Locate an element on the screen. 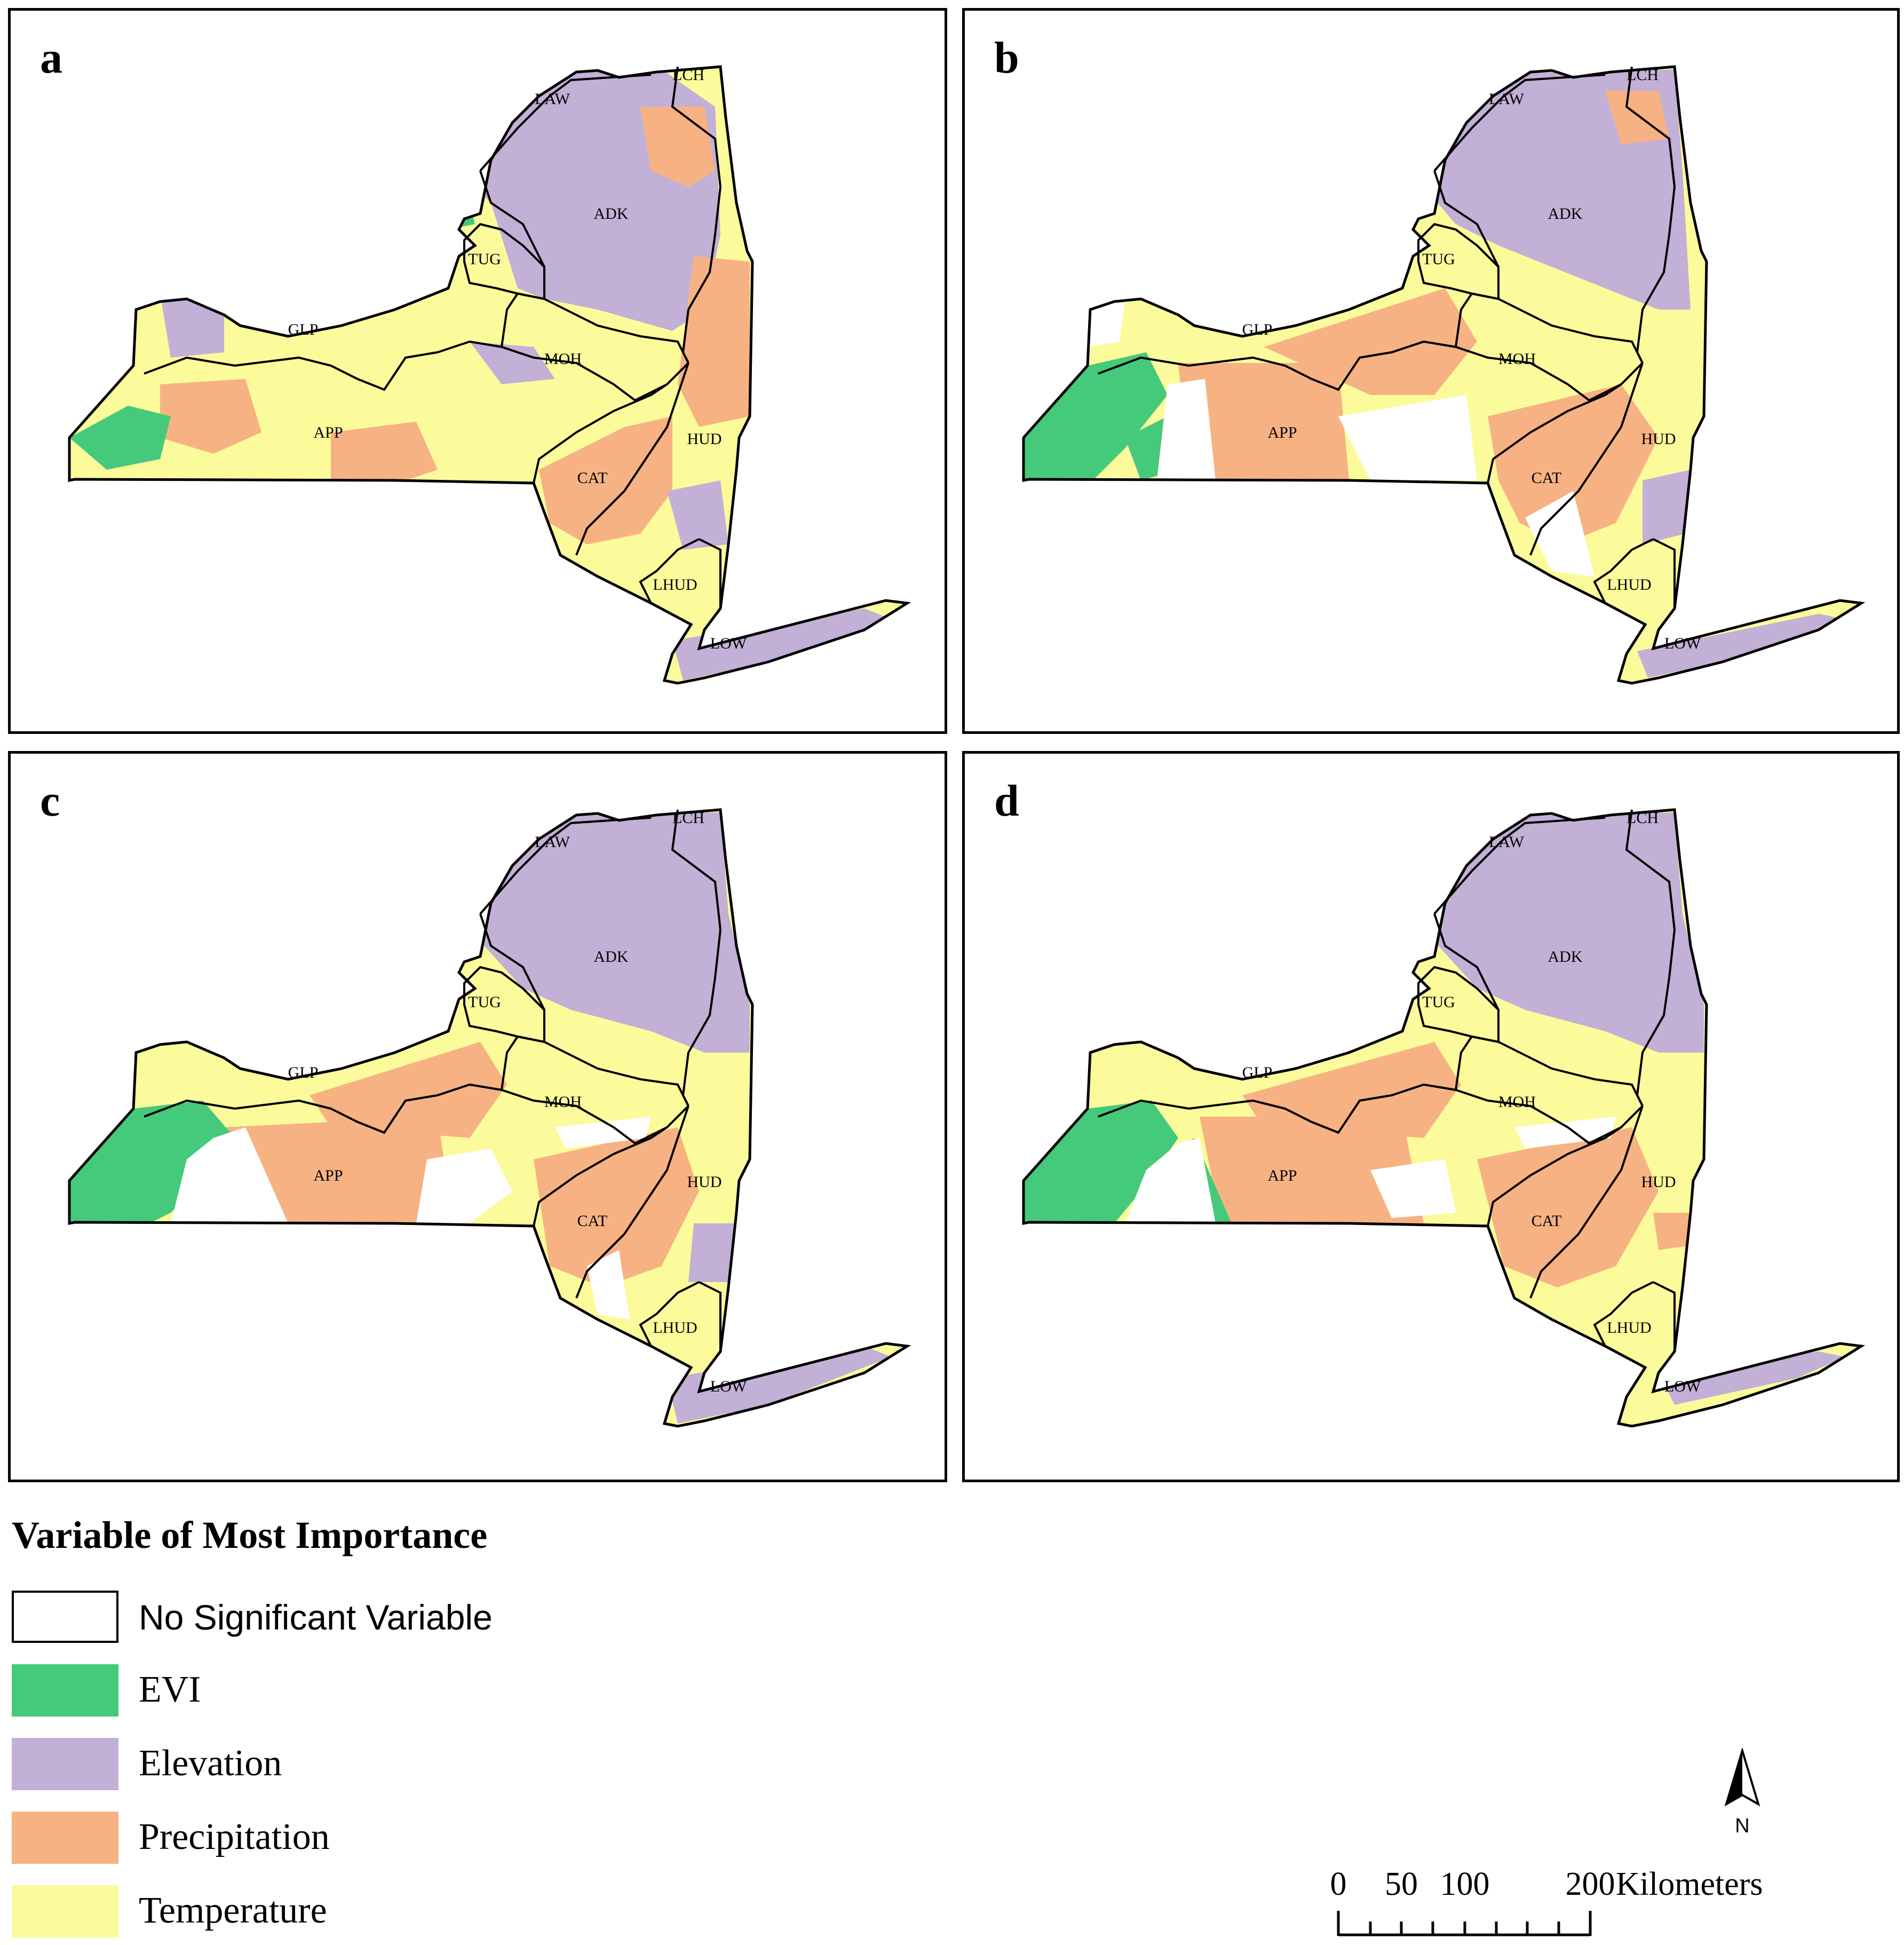  legend-label: Elevation is located at coordinates (210, 1764).